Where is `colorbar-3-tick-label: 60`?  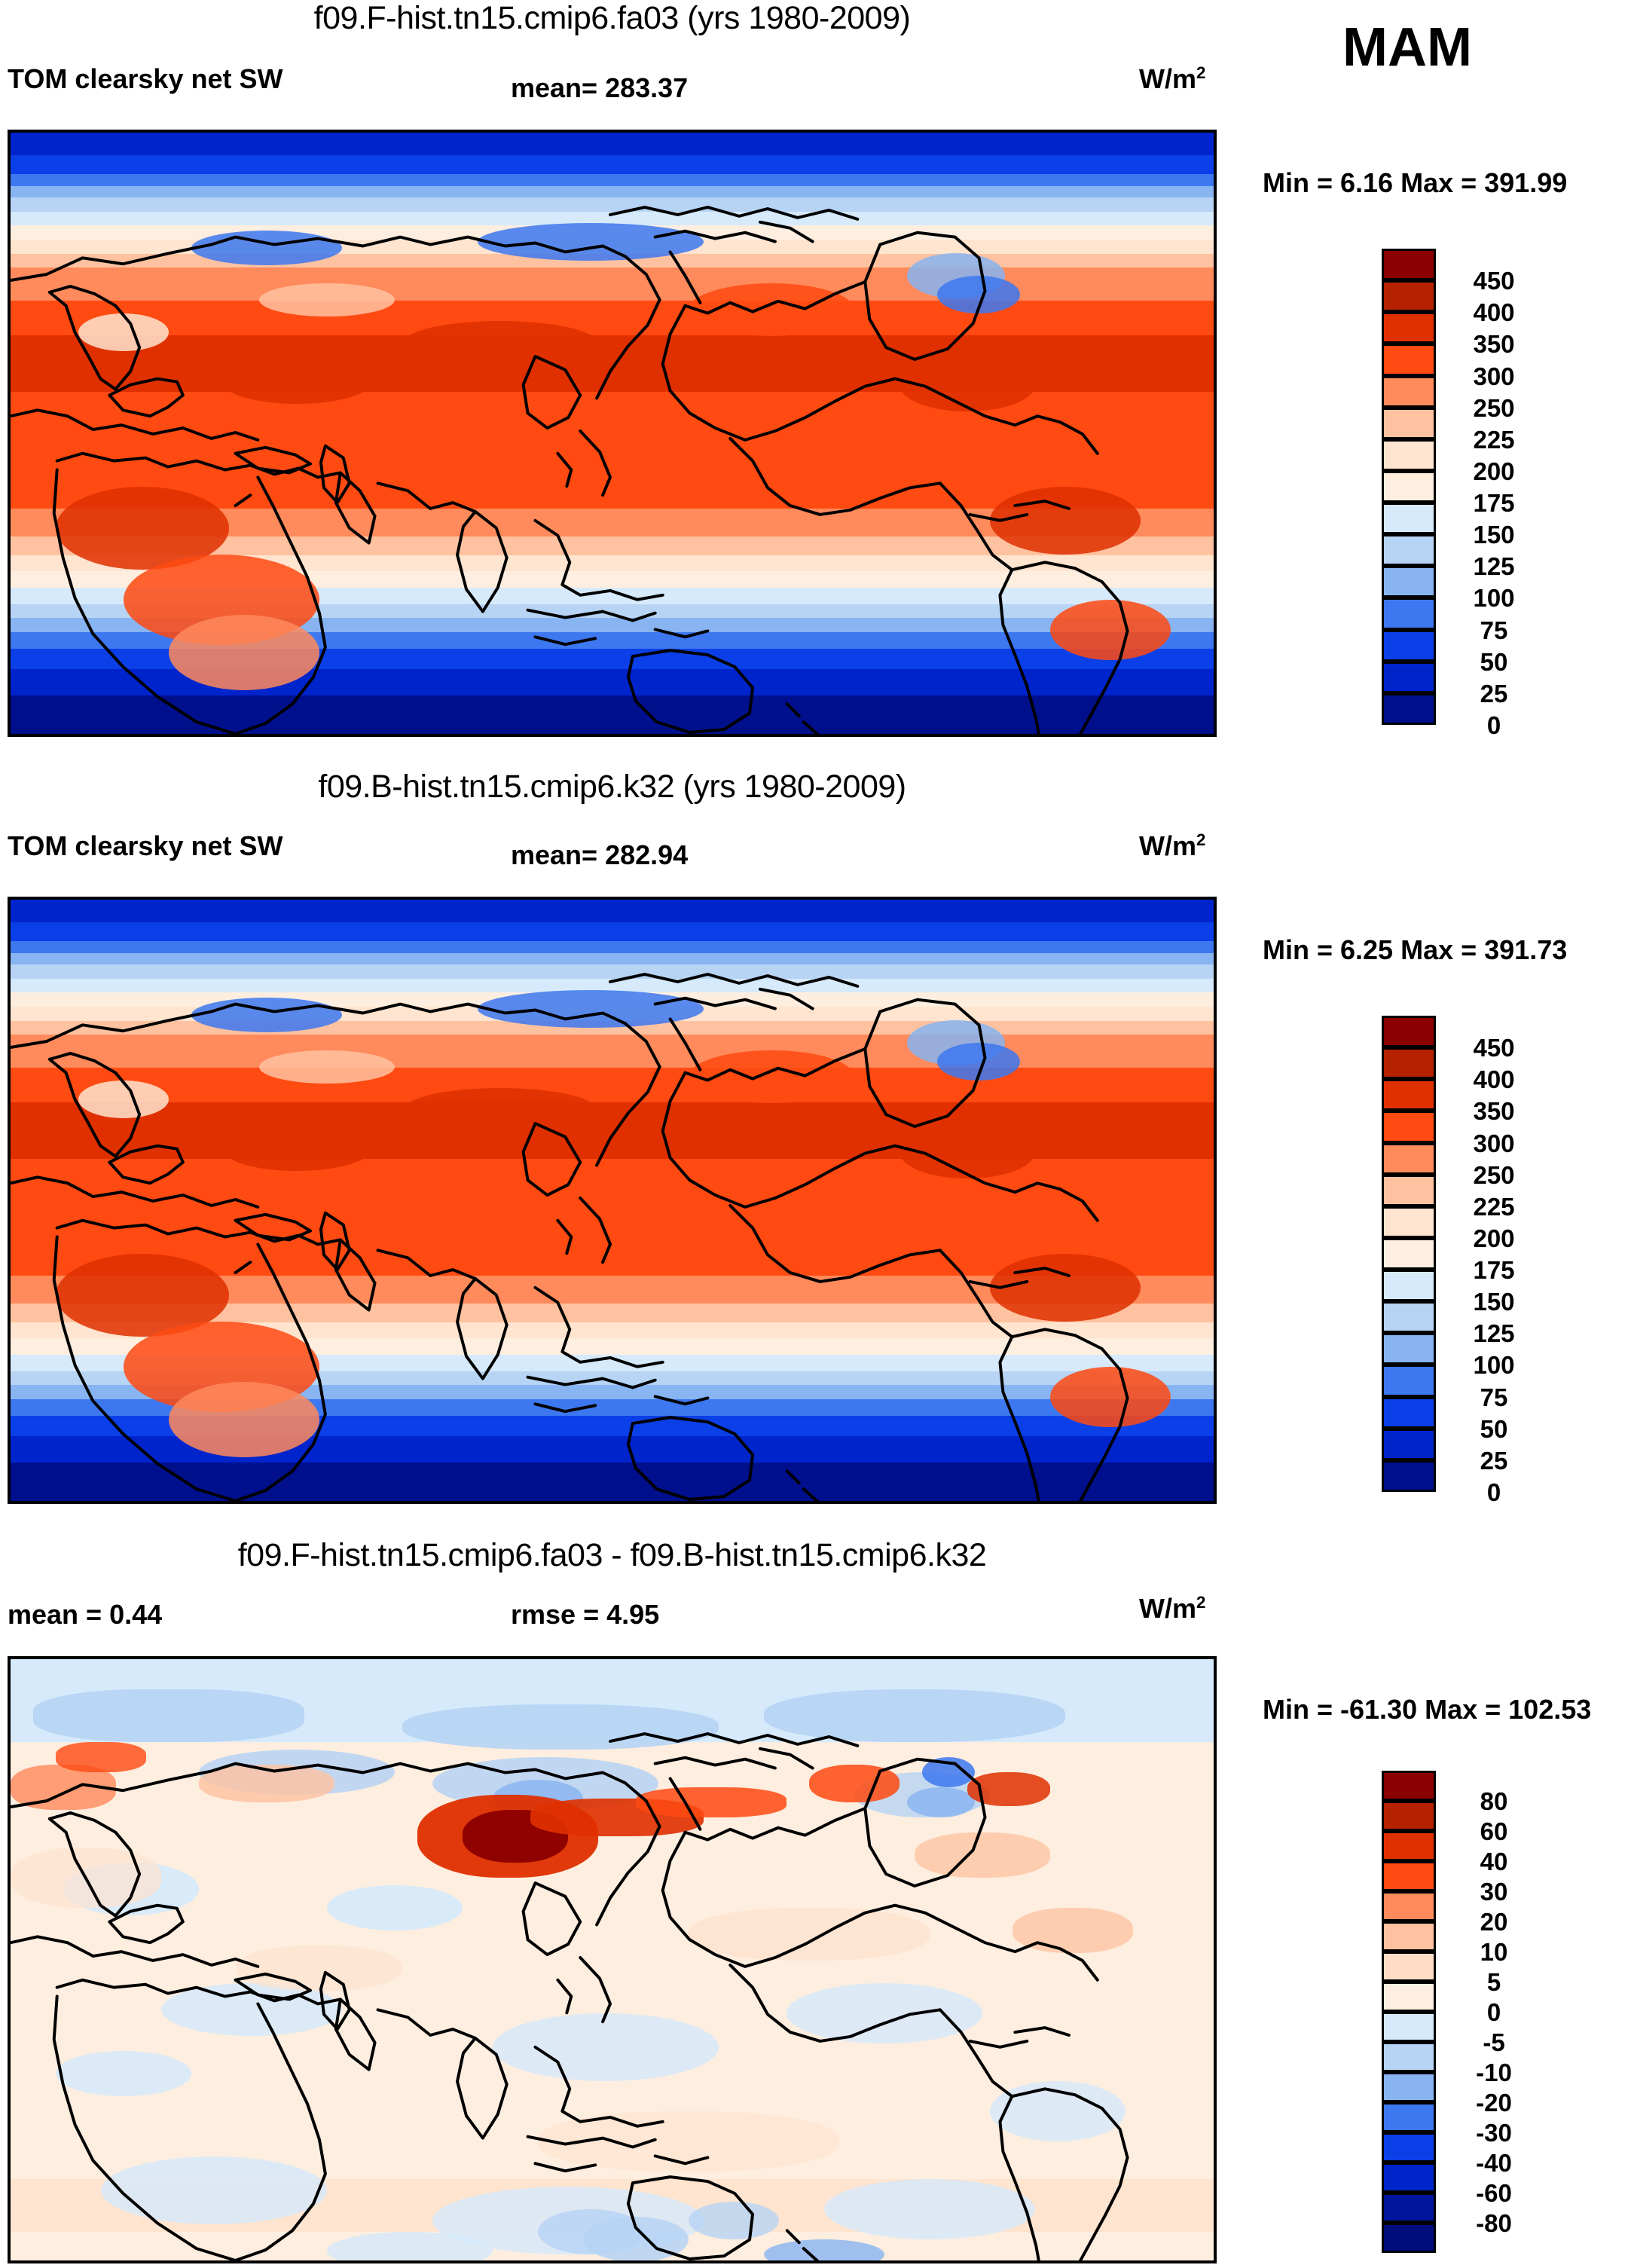
colorbar-3-tick-label: 60 is located at coordinates (1494, 1831).